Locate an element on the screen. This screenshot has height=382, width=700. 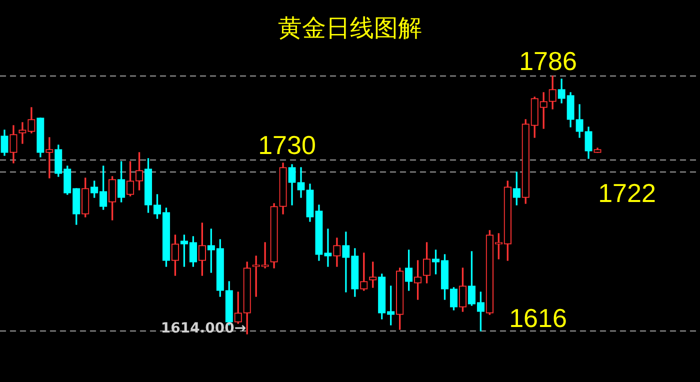
ref-line-label: 1722 is located at coordinates (627, 193).